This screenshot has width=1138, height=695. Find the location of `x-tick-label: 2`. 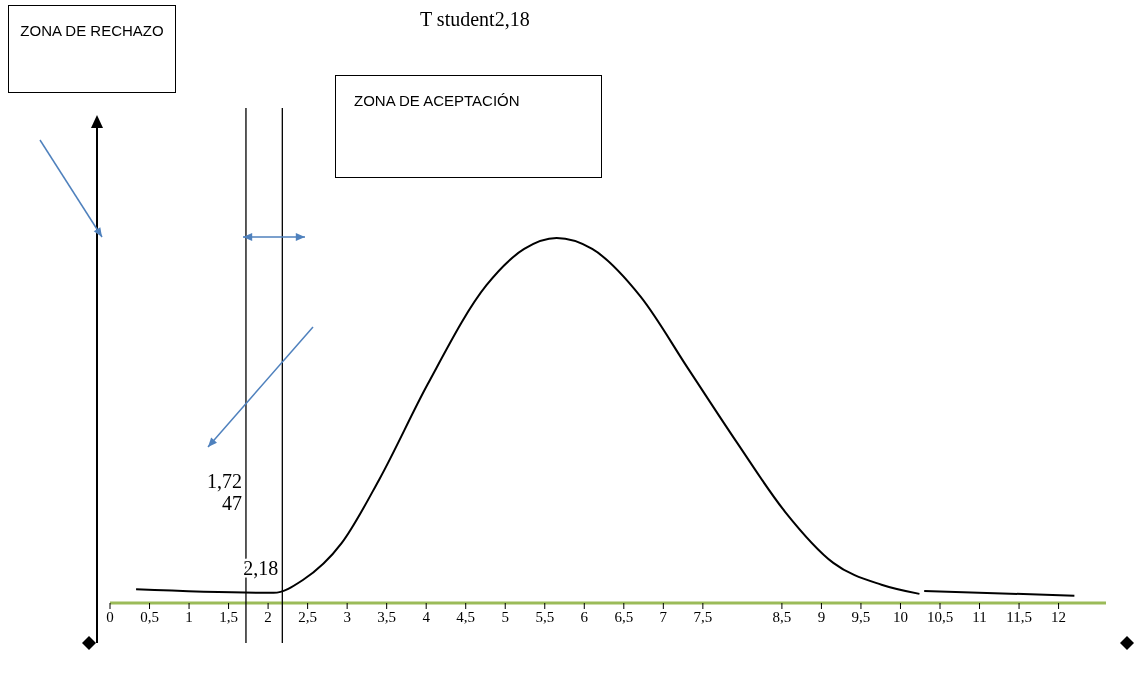

x-tick-label: 2 is located at coordinates (268, 616).